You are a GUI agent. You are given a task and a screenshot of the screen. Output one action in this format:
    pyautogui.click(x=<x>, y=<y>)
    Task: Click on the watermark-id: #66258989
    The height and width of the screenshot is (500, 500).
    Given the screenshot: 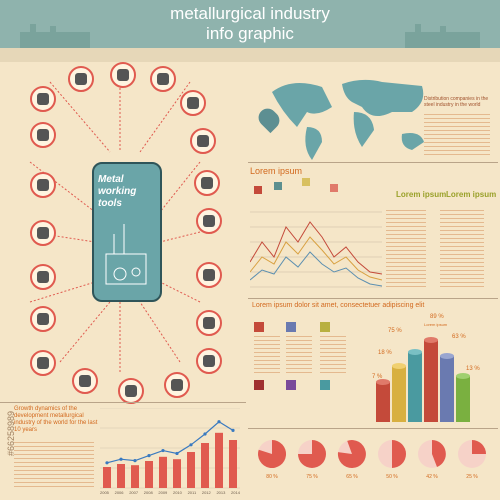 What is the action you would take?
    pyautogui.click(x=11, y=433)
    